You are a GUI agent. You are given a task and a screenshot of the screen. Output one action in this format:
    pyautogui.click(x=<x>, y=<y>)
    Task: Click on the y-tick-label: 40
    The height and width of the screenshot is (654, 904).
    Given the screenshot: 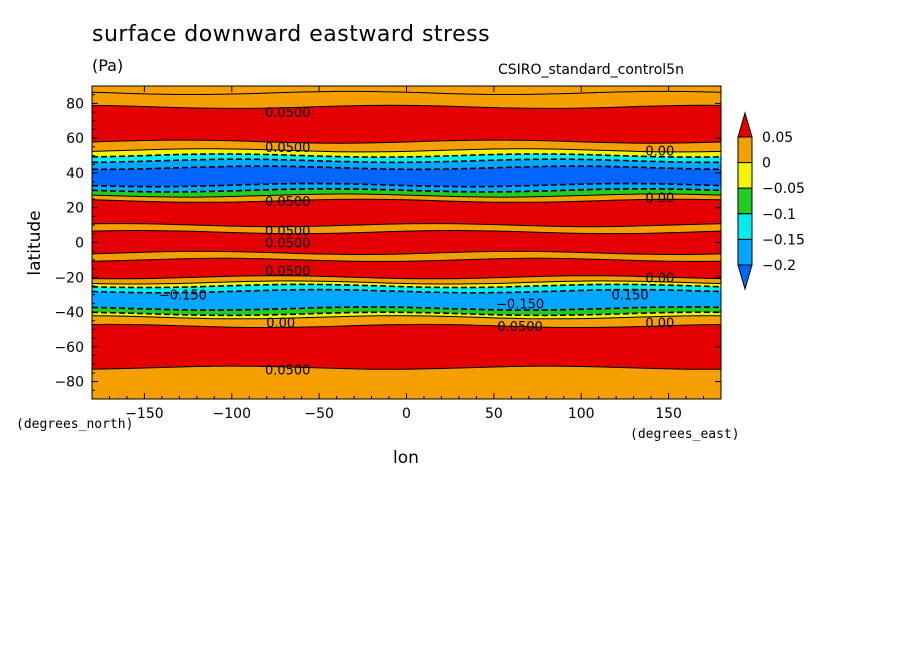 What is the action you would take?
    pyautogui.click(x=75, y=174)
    